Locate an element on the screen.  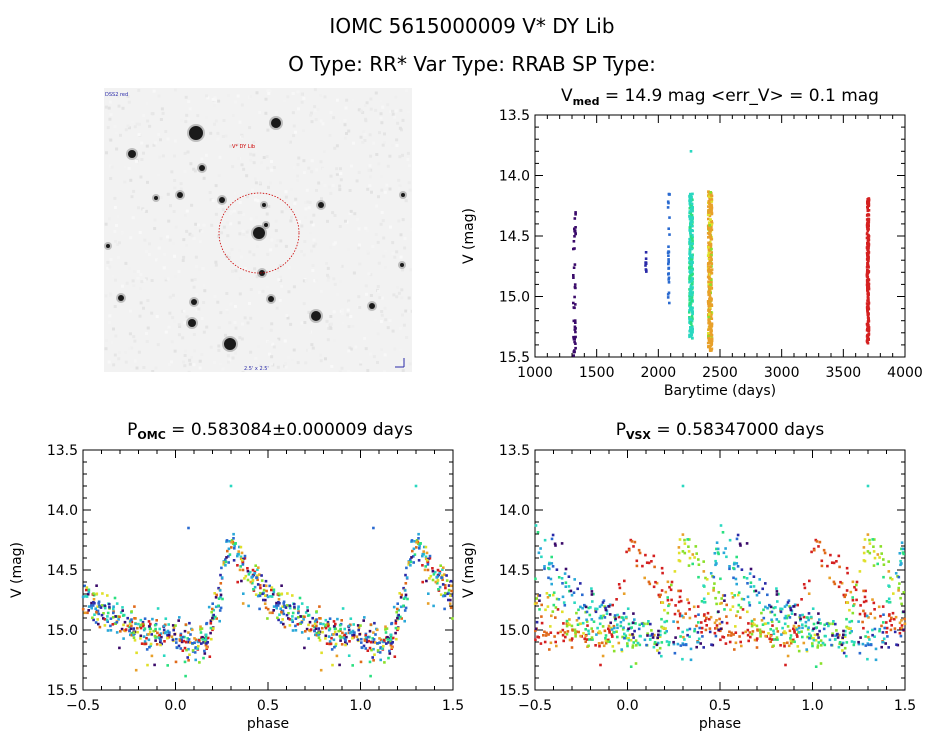
star is located at coordinates (192, 323).